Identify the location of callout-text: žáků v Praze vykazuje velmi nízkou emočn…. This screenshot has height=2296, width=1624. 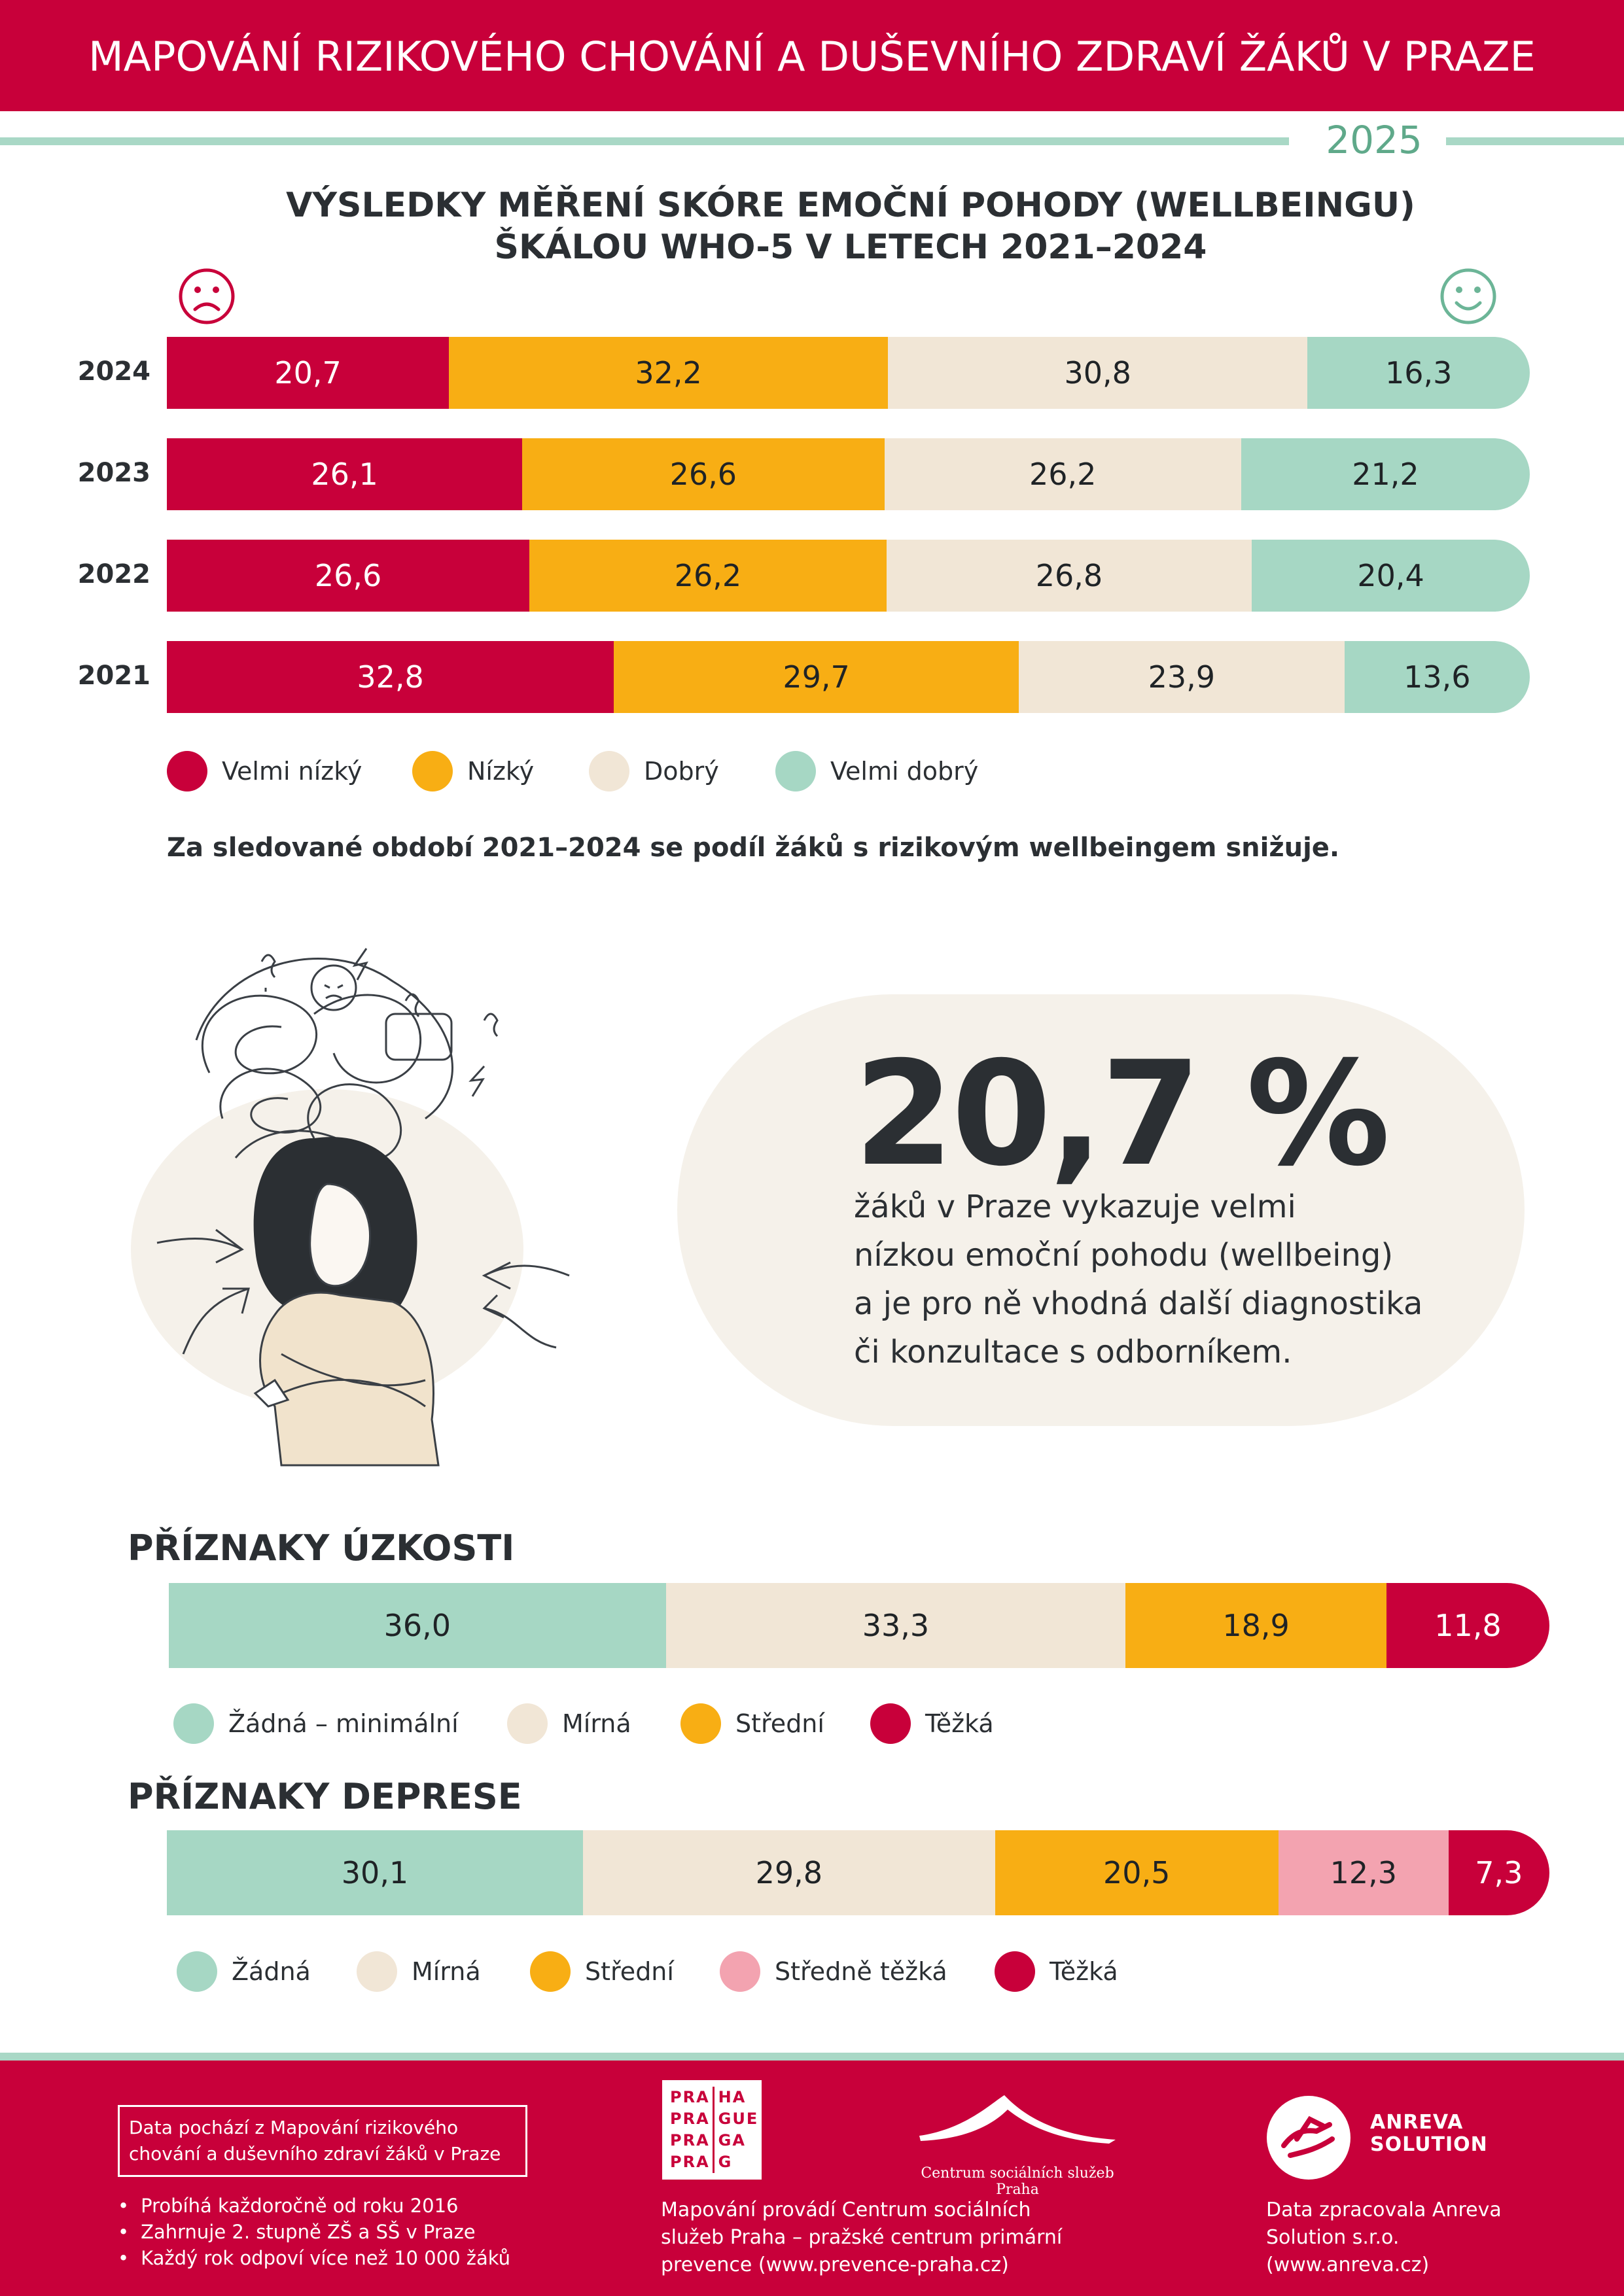
(1148, 1279).